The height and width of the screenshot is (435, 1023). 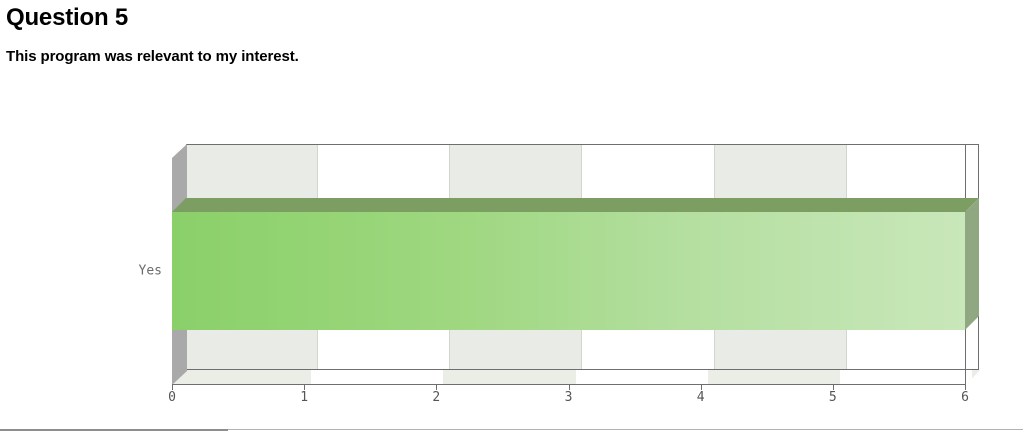 What do you see at coordinates (569, 384) in the screenshot?
I see `x-axis-line` at bounding box center [569, 384].